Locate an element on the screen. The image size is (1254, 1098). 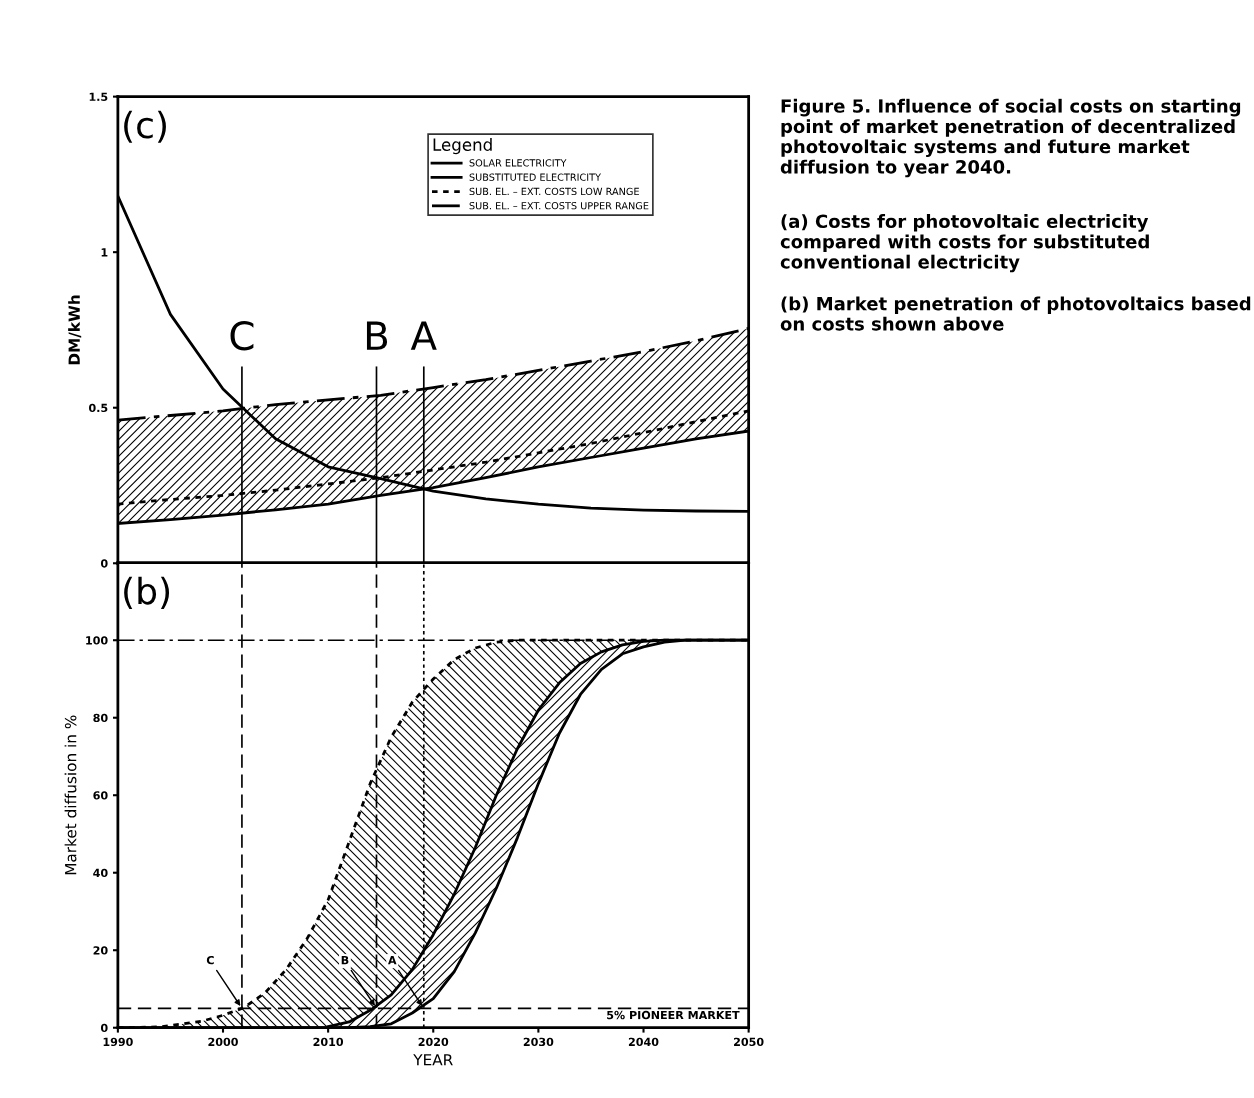
legend-label: SUB. EL. – EXT. COSTS UPPER RANGE is located at coordinates (559, 206).